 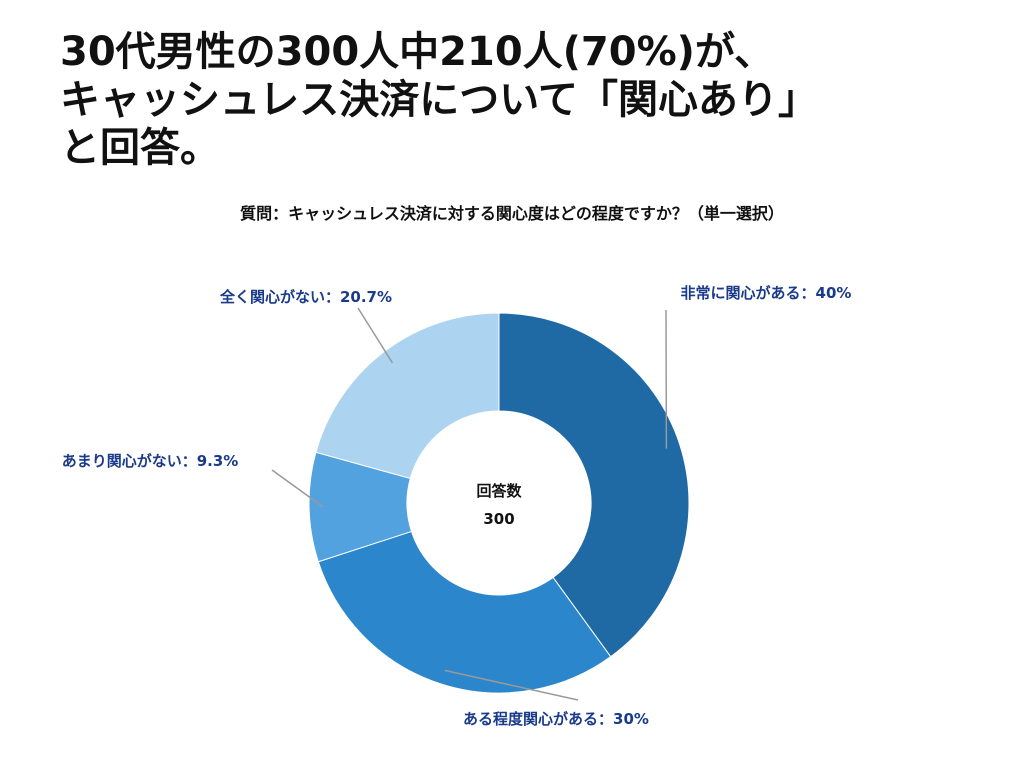 What do you see at coordinates (439, 100) in the screenshot?
I see `headline-line-2: キャッシュレス決済について「関心あり」` at bounding box center [439, 100].